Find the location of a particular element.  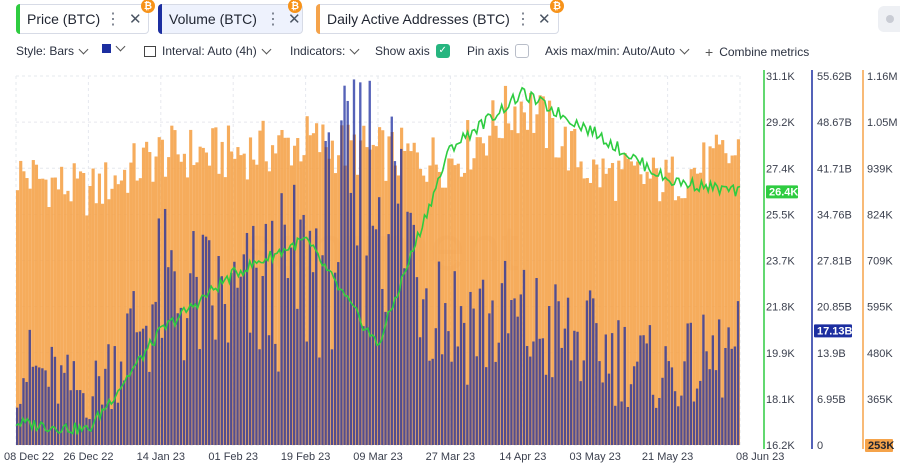

volume-color-marker is located at coordinates (160, 19).